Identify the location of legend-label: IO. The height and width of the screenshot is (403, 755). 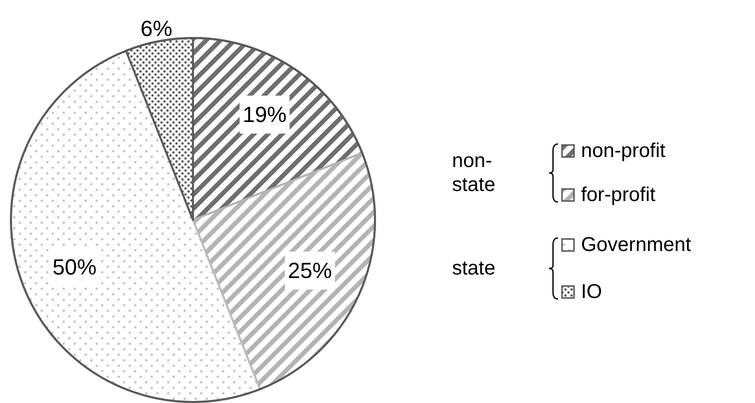
(591, 292).